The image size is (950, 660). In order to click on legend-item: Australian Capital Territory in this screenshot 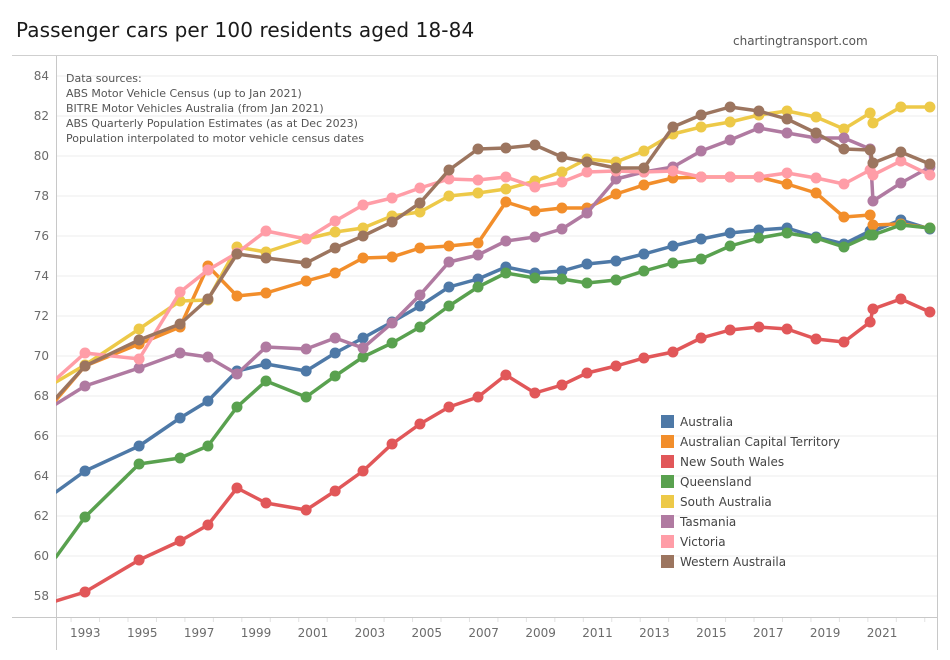, I will do `click(750, 442)`.